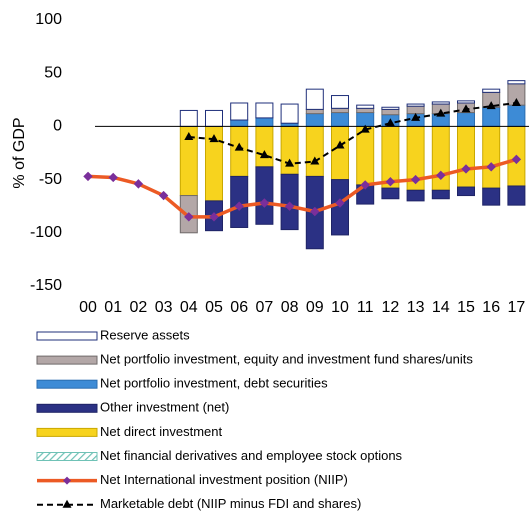 Image resolution: width=529 pixels, height=518 pixels. What do you see at coordinates (145, 334) in the screenshot?
I see `legend-label: Reserve assets` at bounding box center [145, 334].